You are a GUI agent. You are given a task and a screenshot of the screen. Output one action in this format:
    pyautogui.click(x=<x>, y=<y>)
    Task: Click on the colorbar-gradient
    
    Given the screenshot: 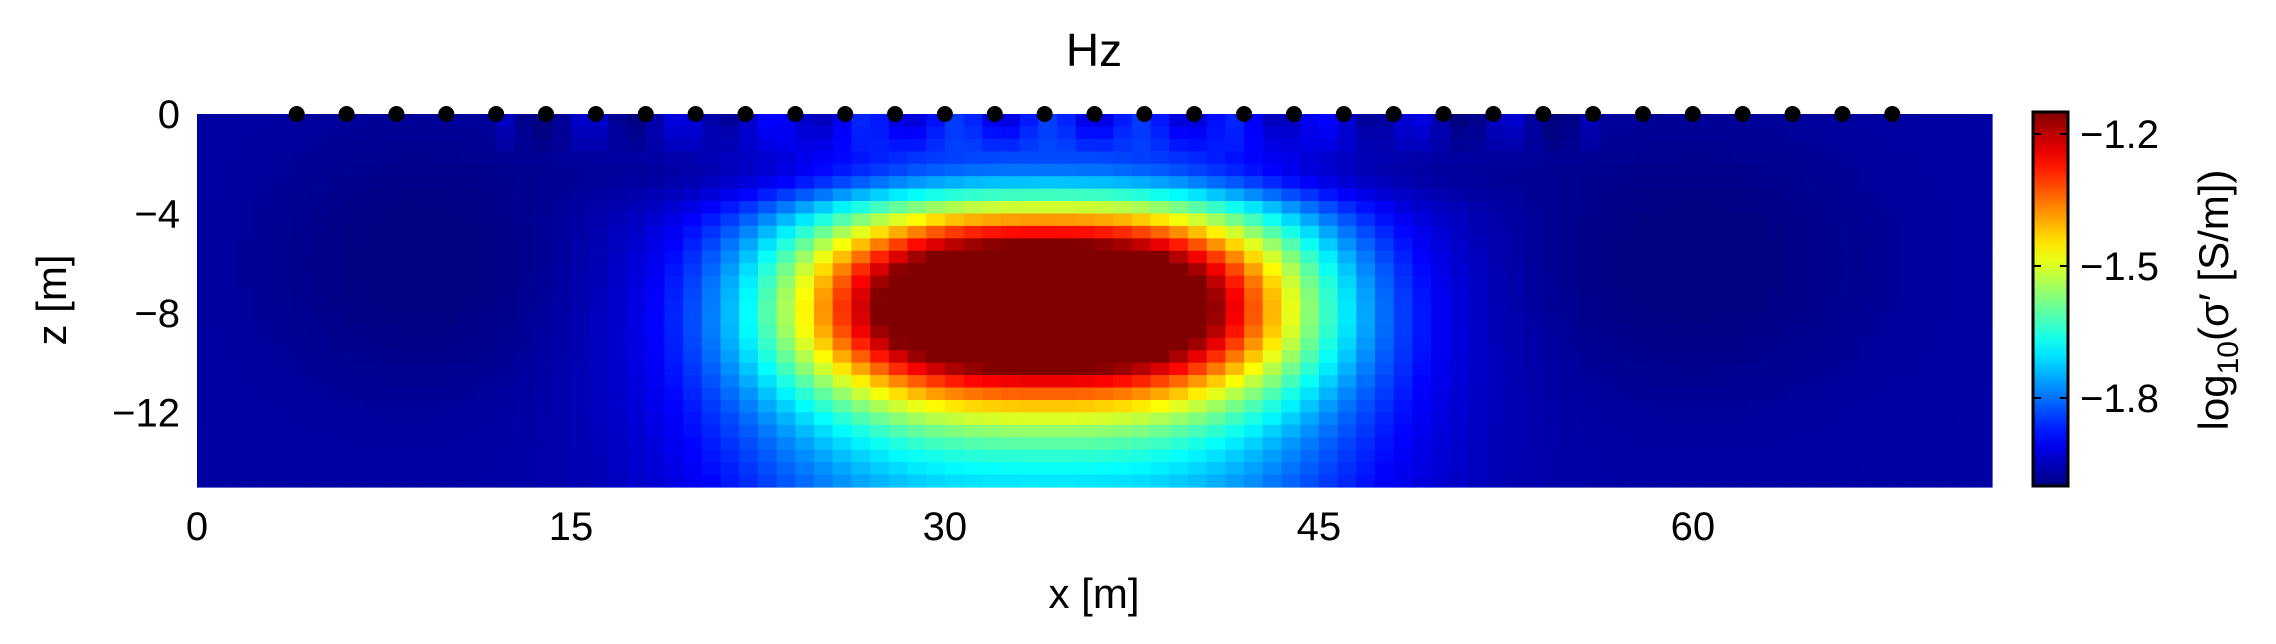 What is the action you would take?
    pyautogui.click(x=2050, y=299)
    